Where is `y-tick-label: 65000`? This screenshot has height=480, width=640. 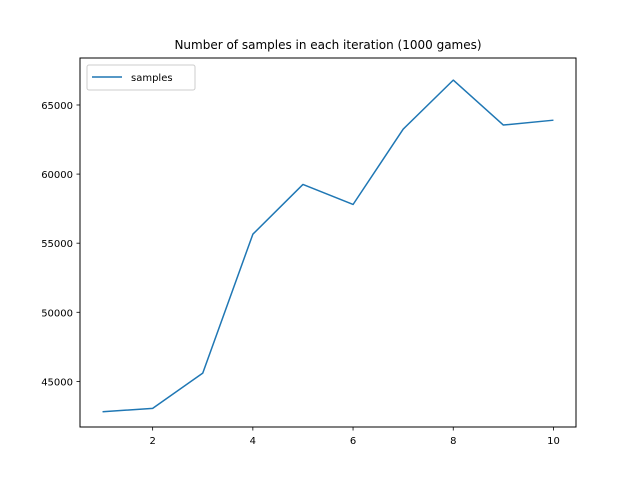 y-tick-label: 65000 is located at coordinates (57, 106).